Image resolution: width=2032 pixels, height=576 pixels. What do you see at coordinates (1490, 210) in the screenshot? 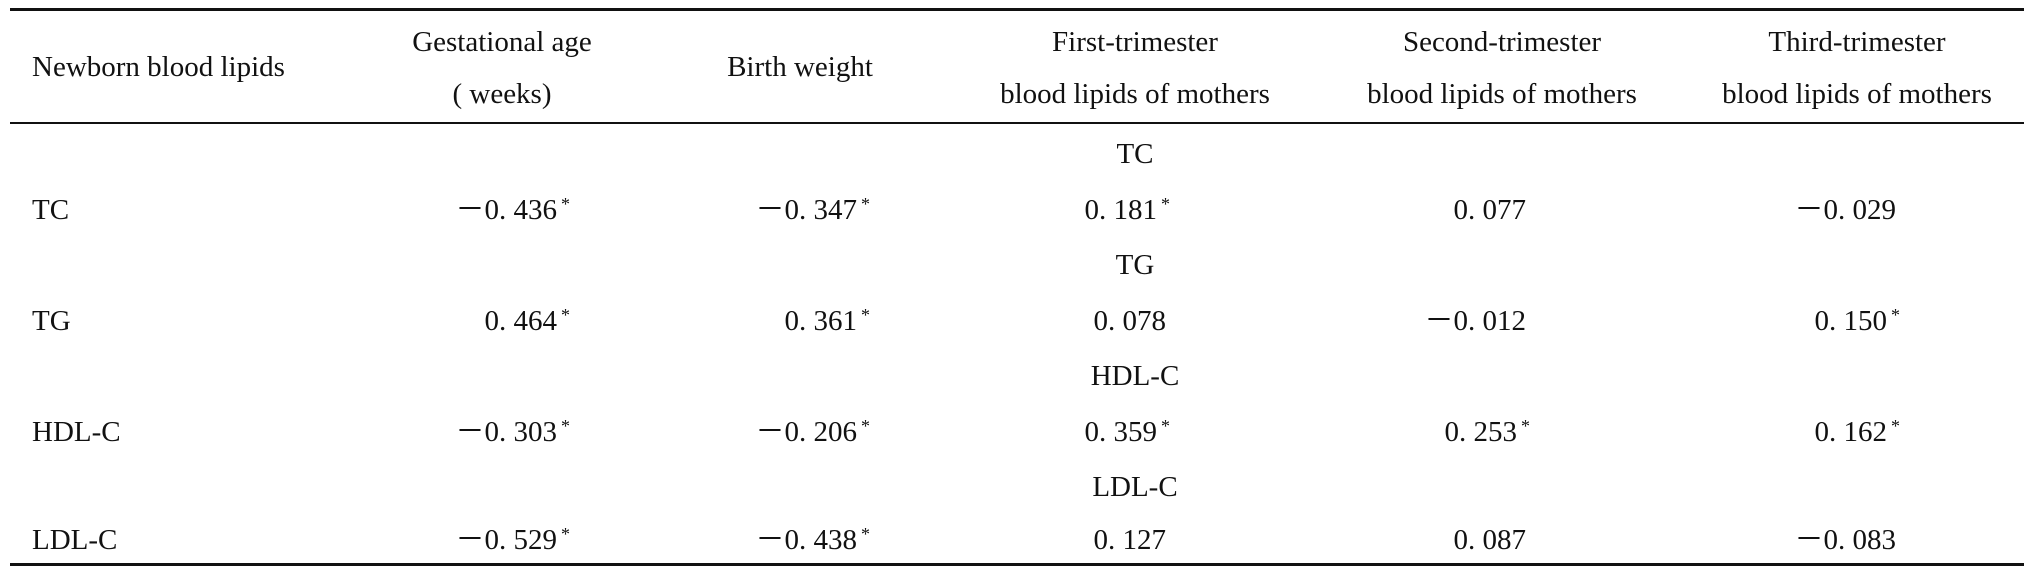
I see `table-cell: 0. 077` at bounding box center [1490, 210].